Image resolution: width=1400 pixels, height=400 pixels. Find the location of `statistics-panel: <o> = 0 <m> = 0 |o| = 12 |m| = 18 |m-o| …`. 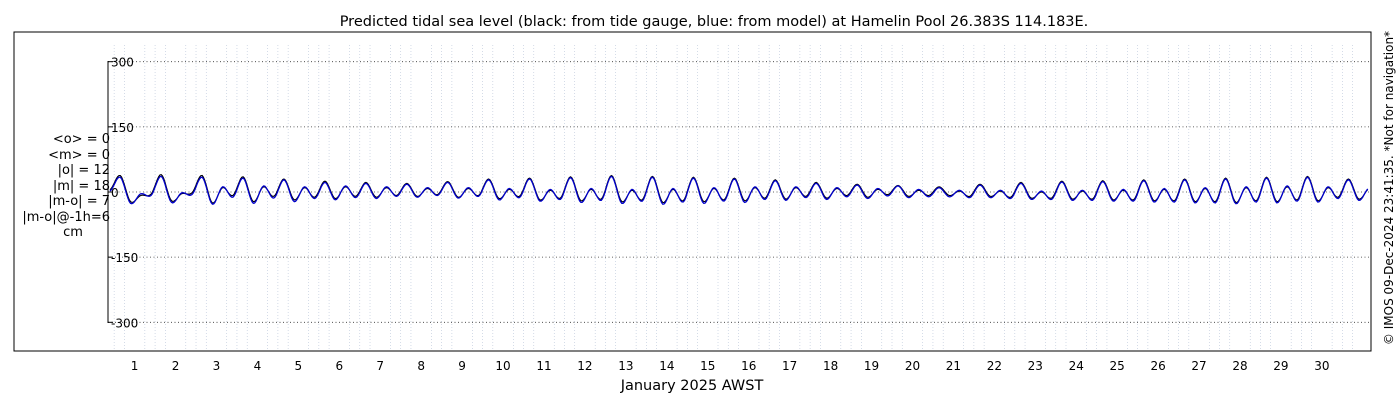

statistics-panel: <o> = 0 <m> = 0 |o| = 12 |m| = 18 |m-o| … is located at coordinates (62, 186).